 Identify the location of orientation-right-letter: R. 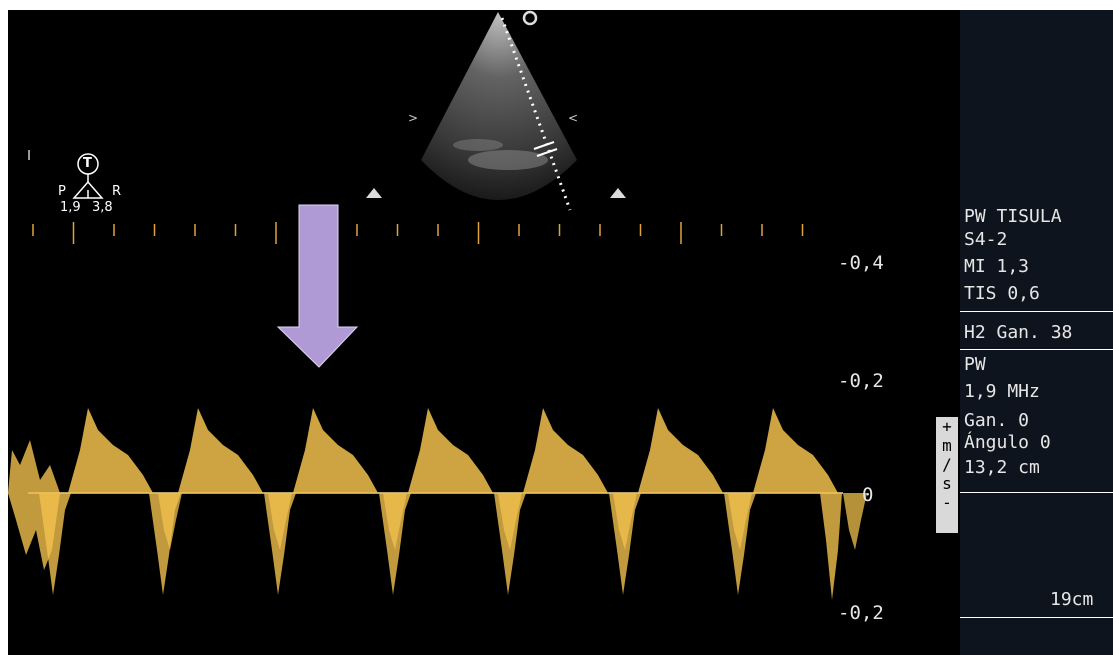
(117, 191).